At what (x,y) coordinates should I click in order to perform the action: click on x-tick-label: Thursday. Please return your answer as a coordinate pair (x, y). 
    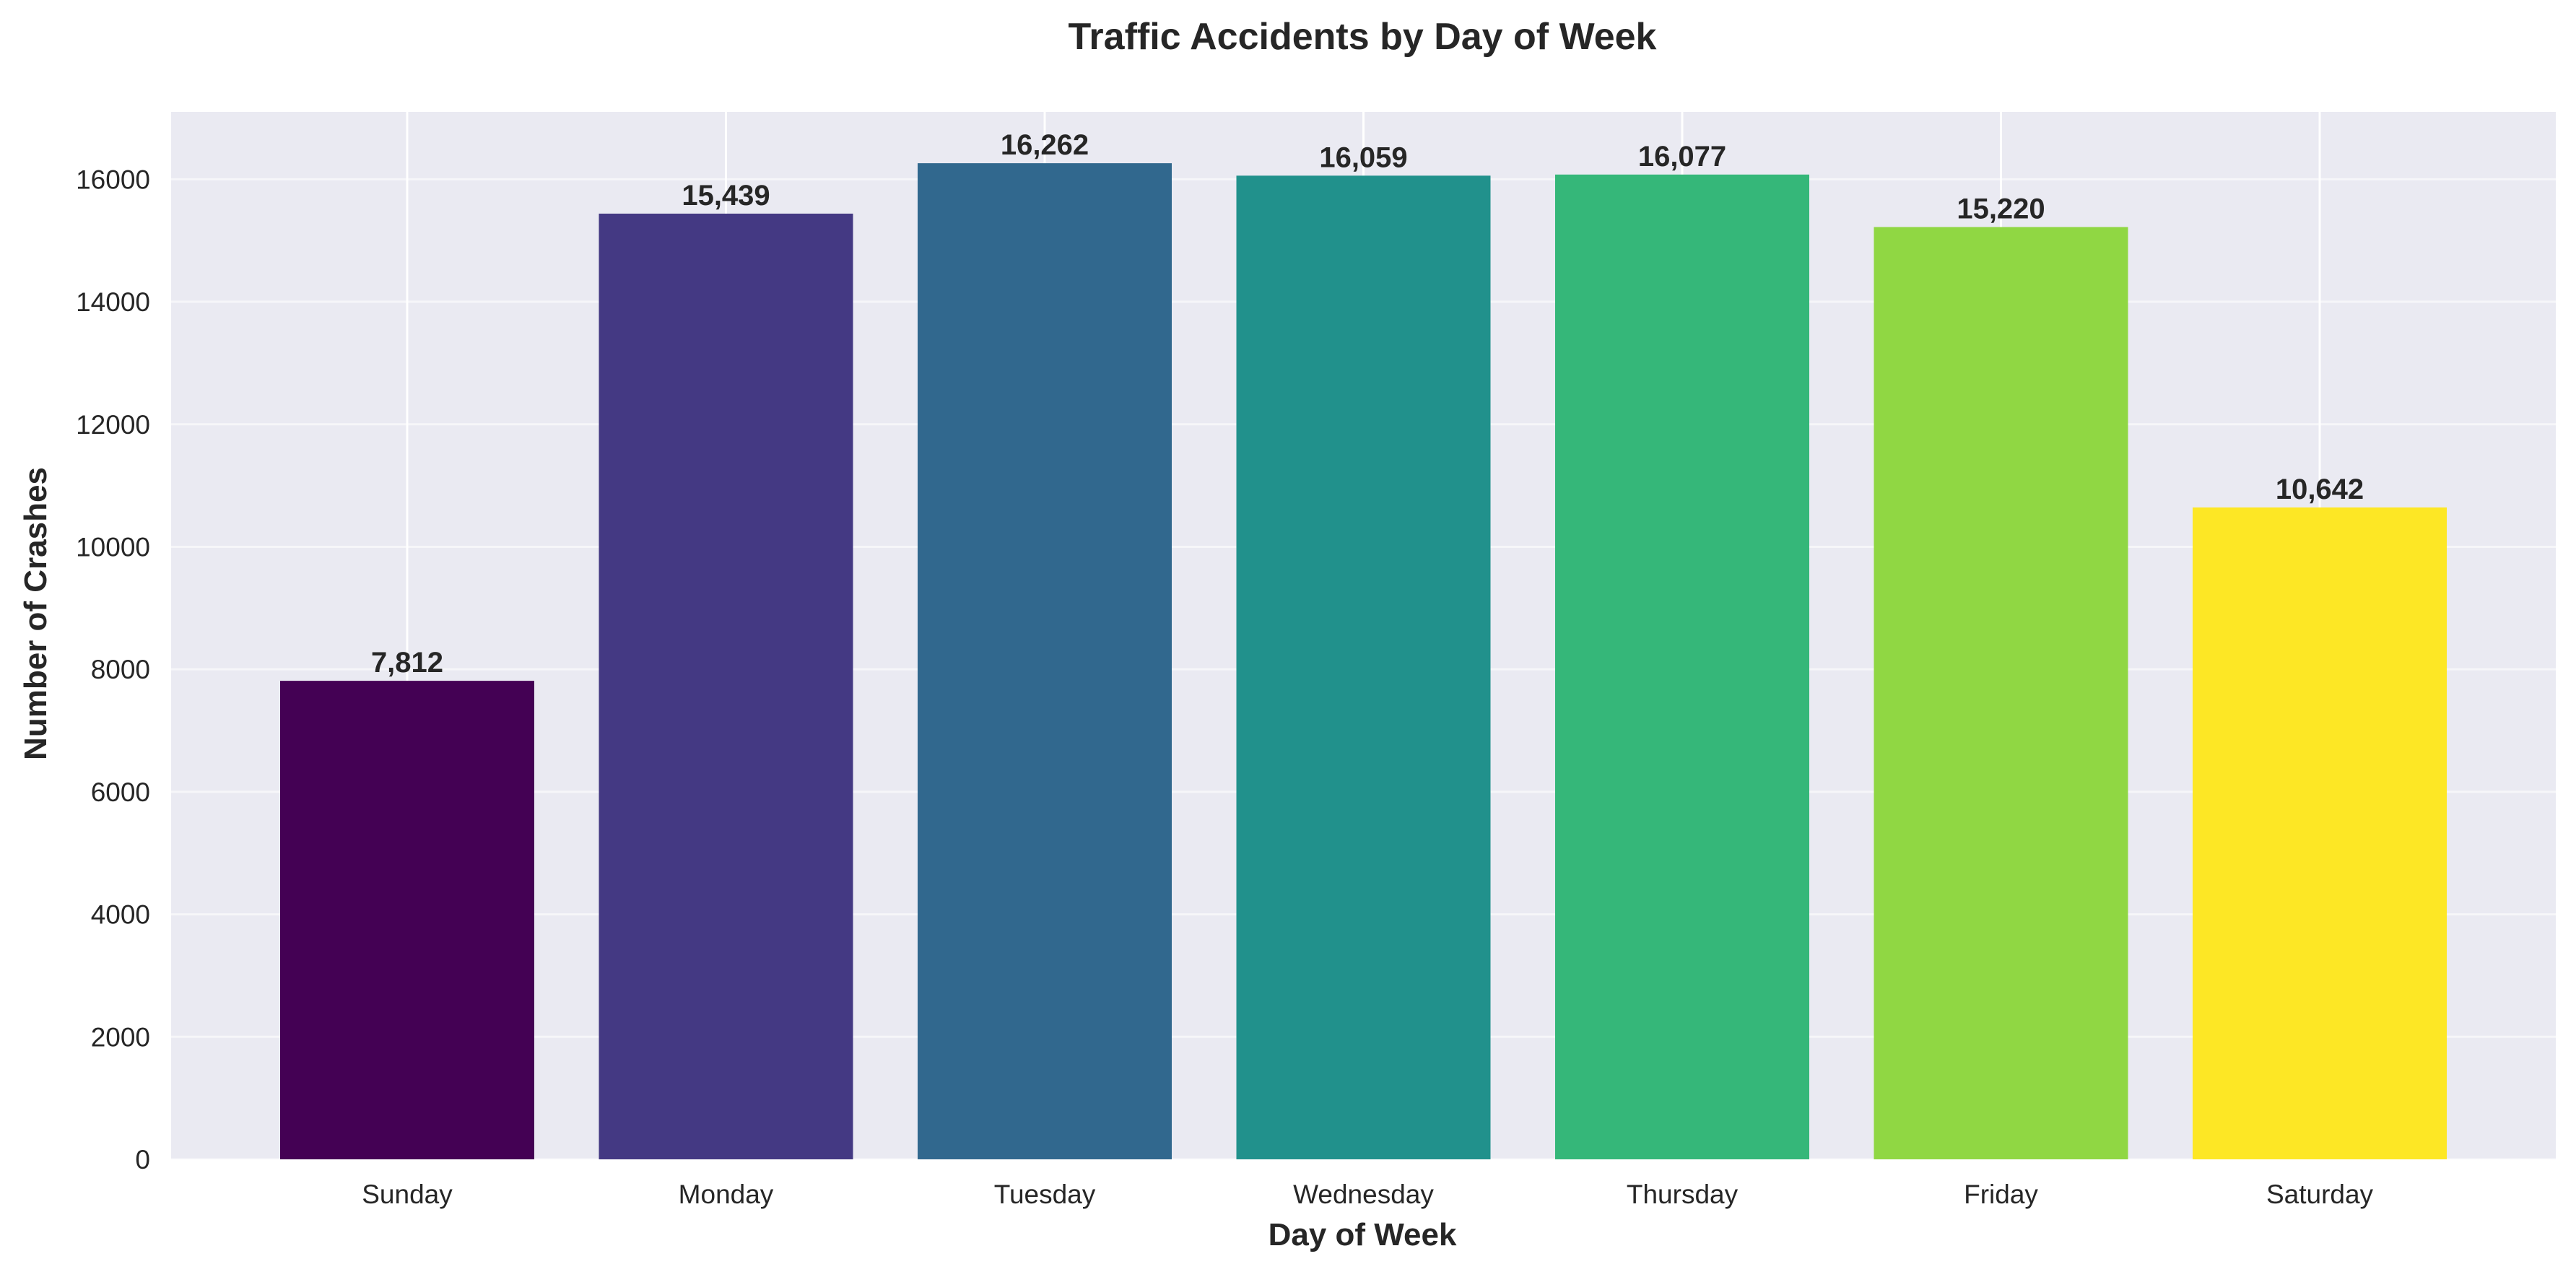
    Looking at the image, I should click on (1683, 1194).